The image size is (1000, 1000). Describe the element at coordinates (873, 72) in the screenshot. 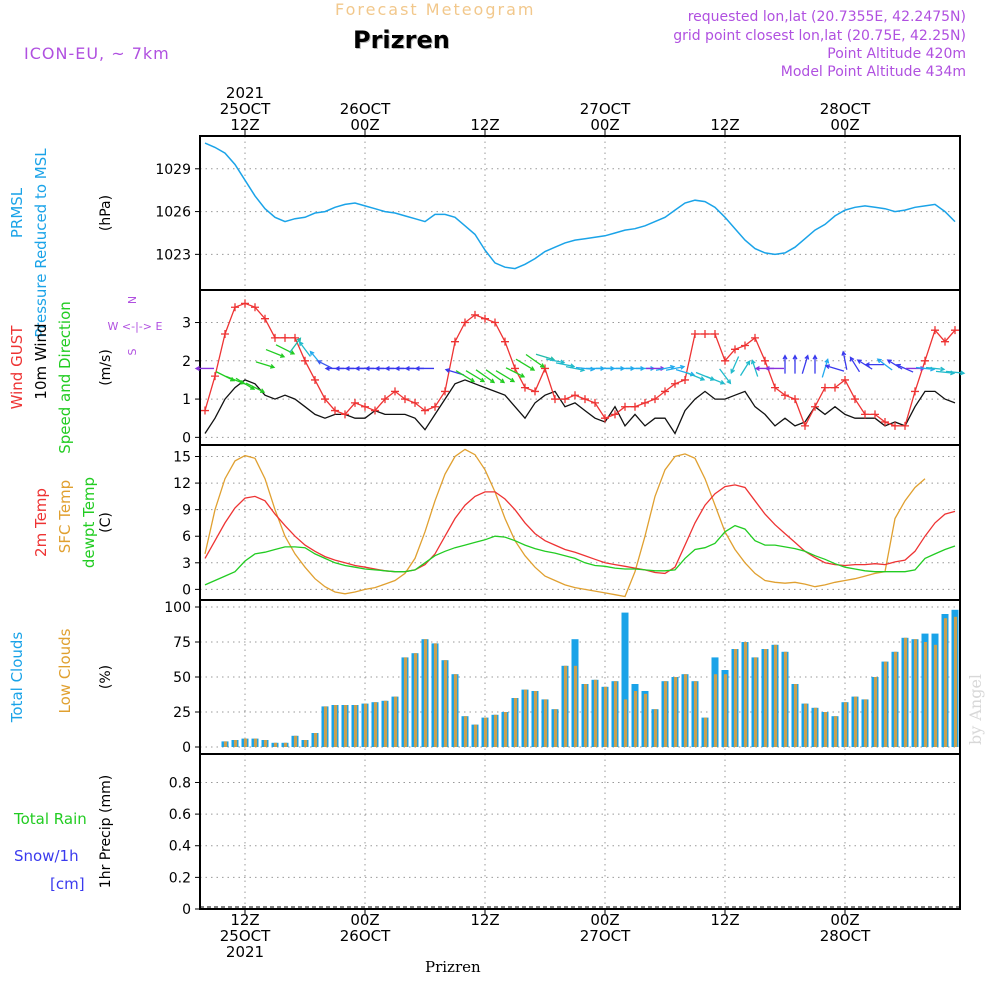

I see `model-altitude: Model Point Altitude 434m` at that location.